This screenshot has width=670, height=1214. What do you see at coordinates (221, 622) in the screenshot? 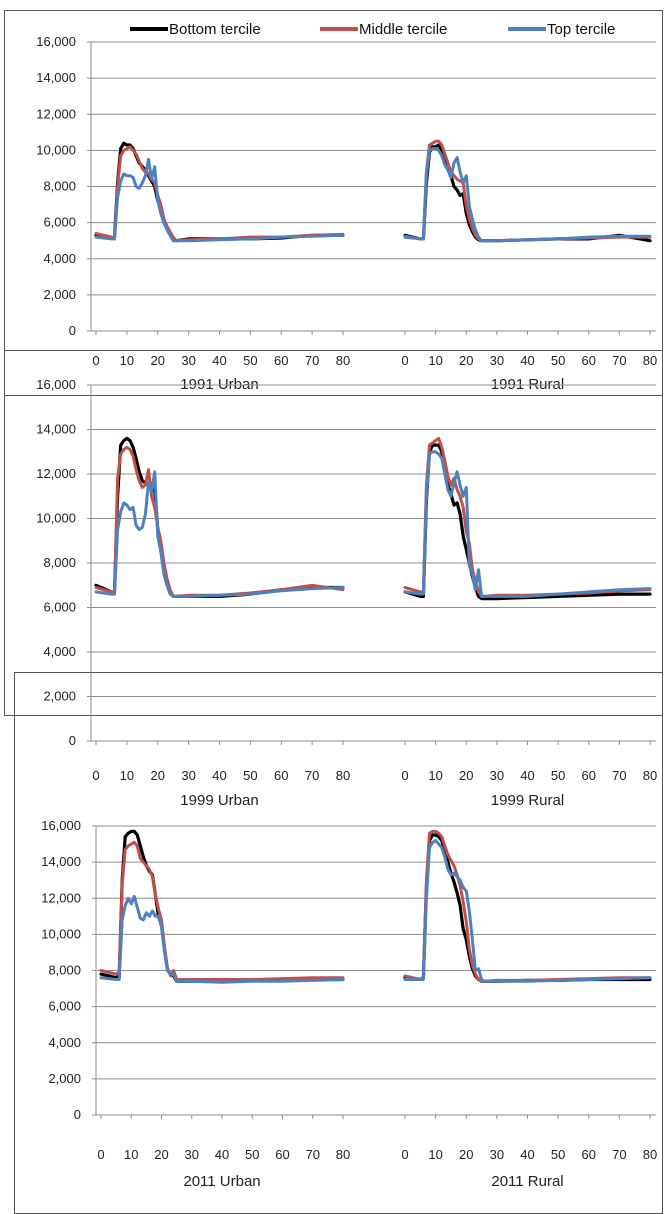
I see `panel-1999-urban: 0 10 20 30 40 50 60 70 80 1999 Urban` at bounding box center [221, 622].